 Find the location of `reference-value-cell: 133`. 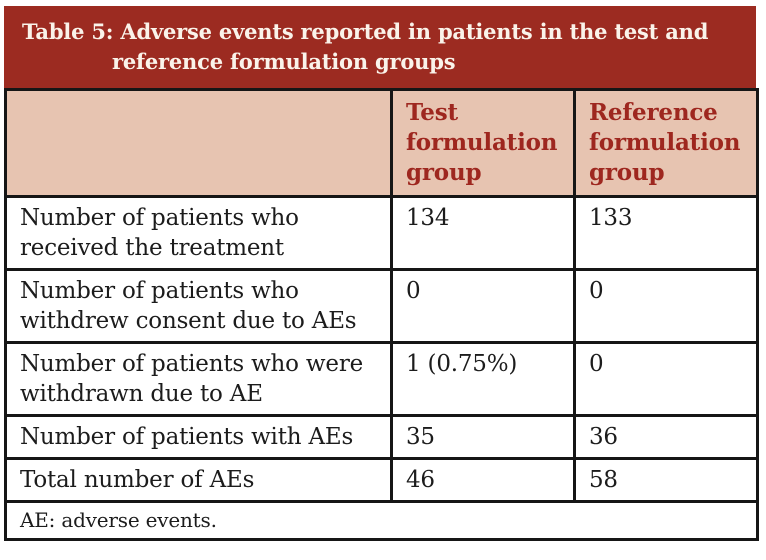

reference-value-cell: 133 is located at coordinates (666, 233).